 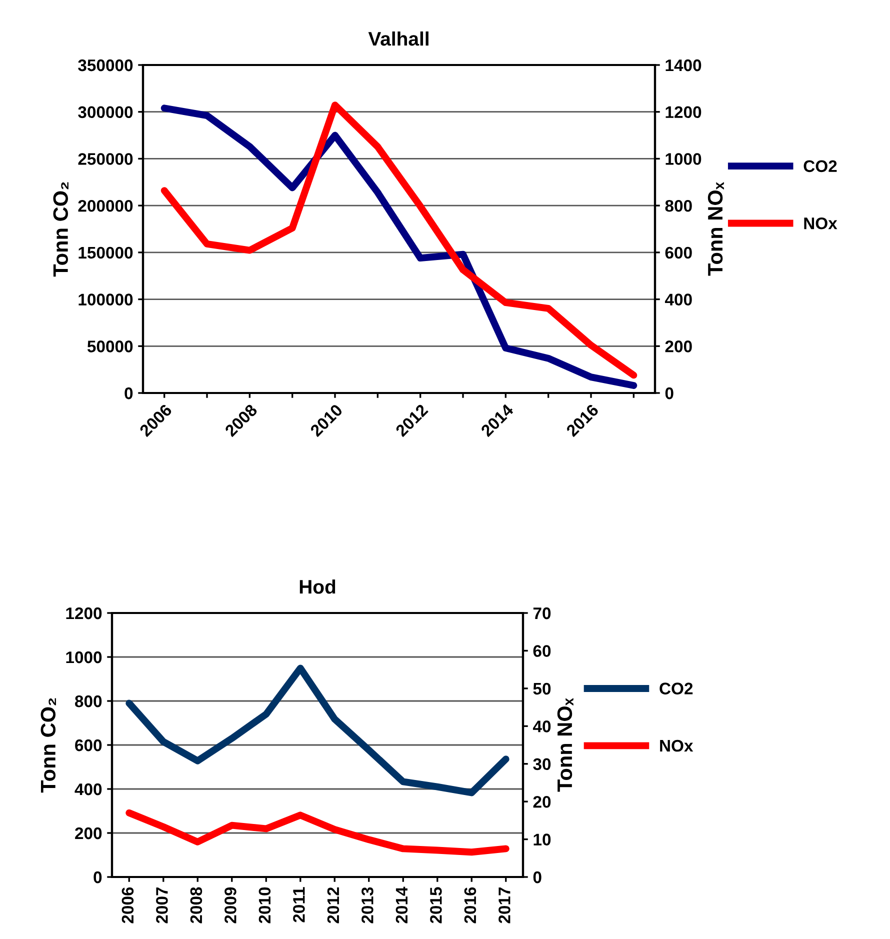 What do you see at coordinates (84, 613) in the screenshot?
I see `y-tick-label: 1200` at bounding box center [84, 613].